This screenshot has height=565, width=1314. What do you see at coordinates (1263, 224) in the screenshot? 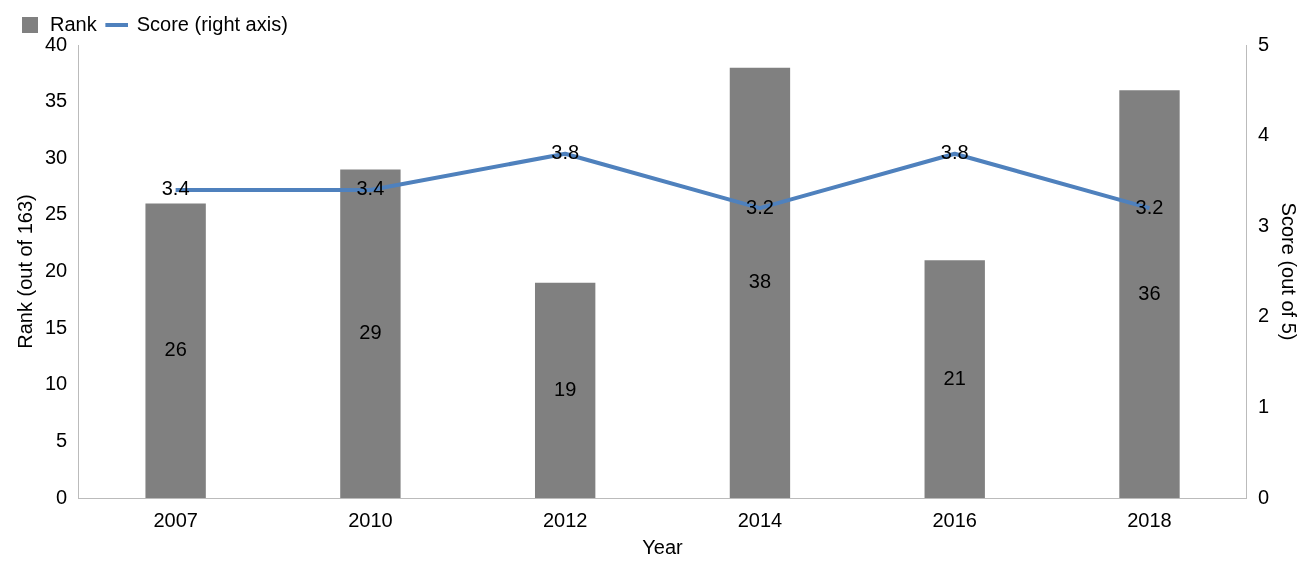
I see `y2-tick-label: 3` at bounding box center [1263, 224].